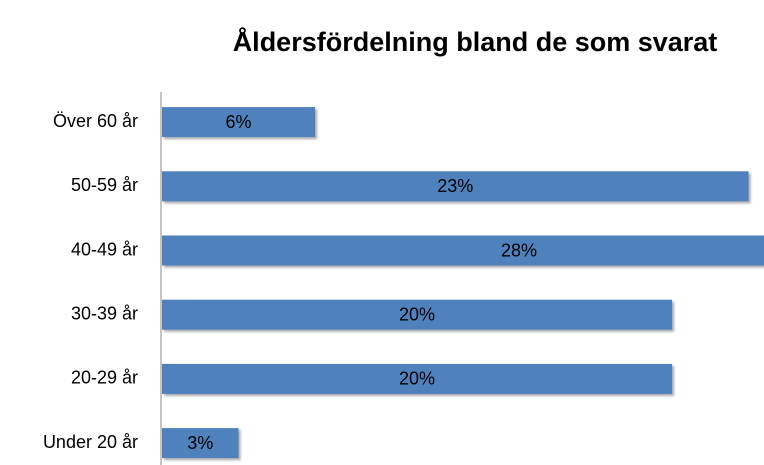 Image resolution: width=764 pixels, height=465 pixels. I want to click on value-label: 3%, so click(200, 443).